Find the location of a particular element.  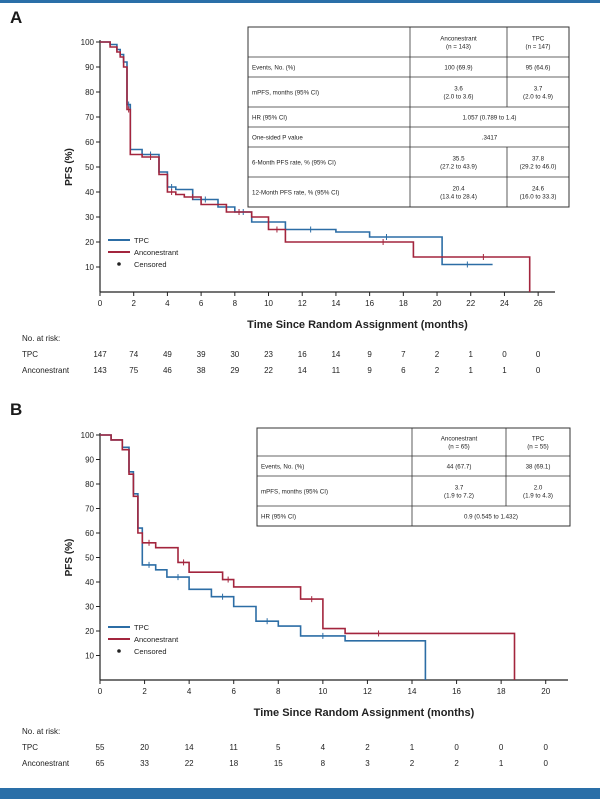

panel-b-letter: B is located at coordinates (16, 409).